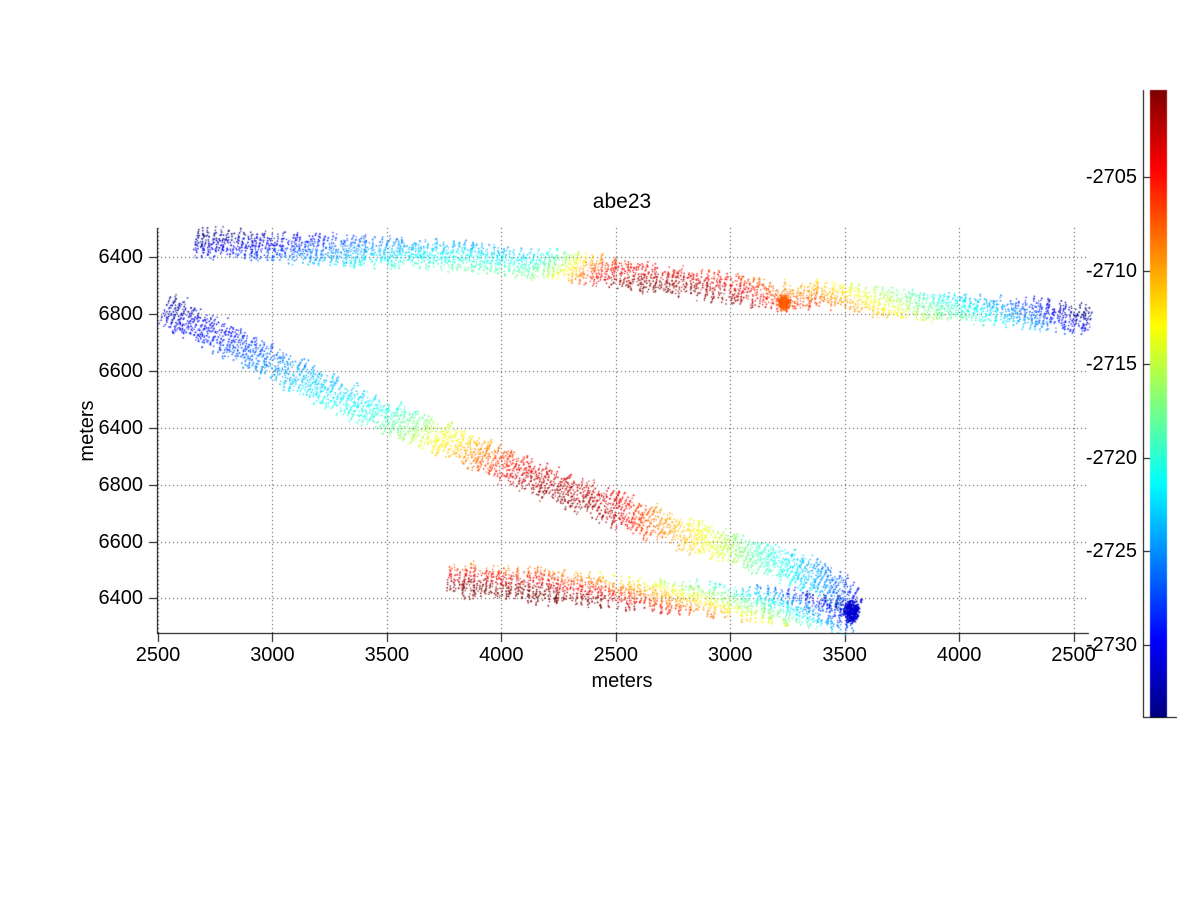 The image size is (1201, 900). I want to click on colorbar-tick-label-1: -2710, so click(1111, 270).